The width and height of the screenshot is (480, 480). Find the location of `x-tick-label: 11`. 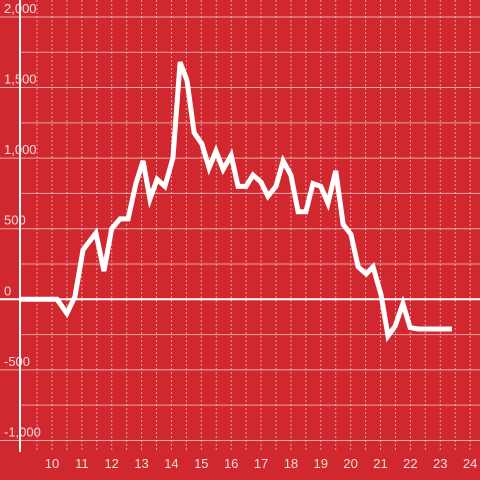

x-tick-label: 11 is located at coordinates (82, 463).